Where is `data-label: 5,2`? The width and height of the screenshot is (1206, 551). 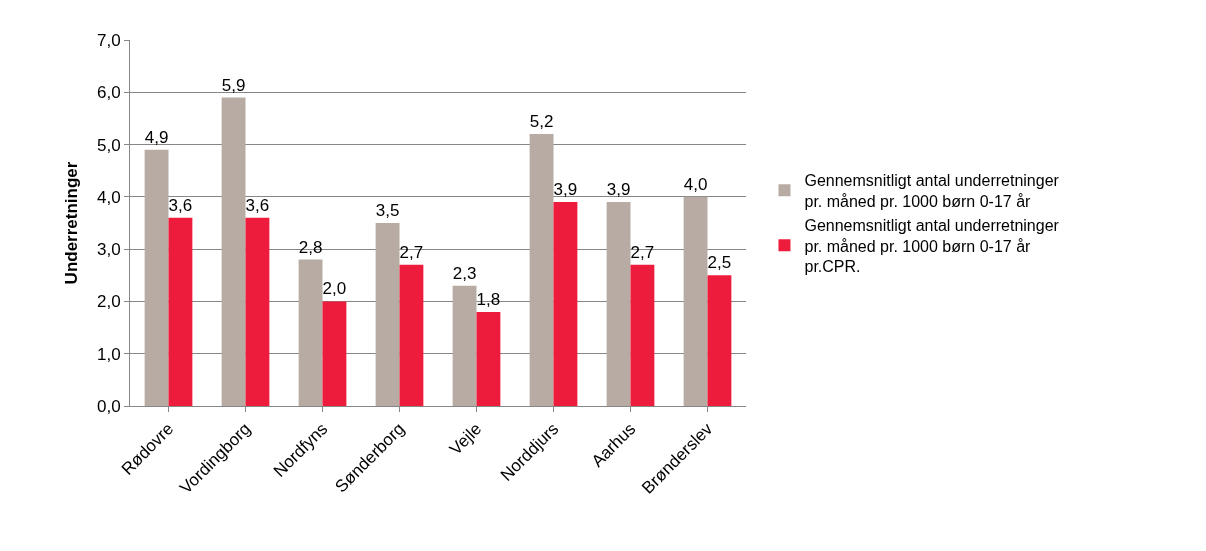
data-label: 5,2 is located at coordinates (541, 122).